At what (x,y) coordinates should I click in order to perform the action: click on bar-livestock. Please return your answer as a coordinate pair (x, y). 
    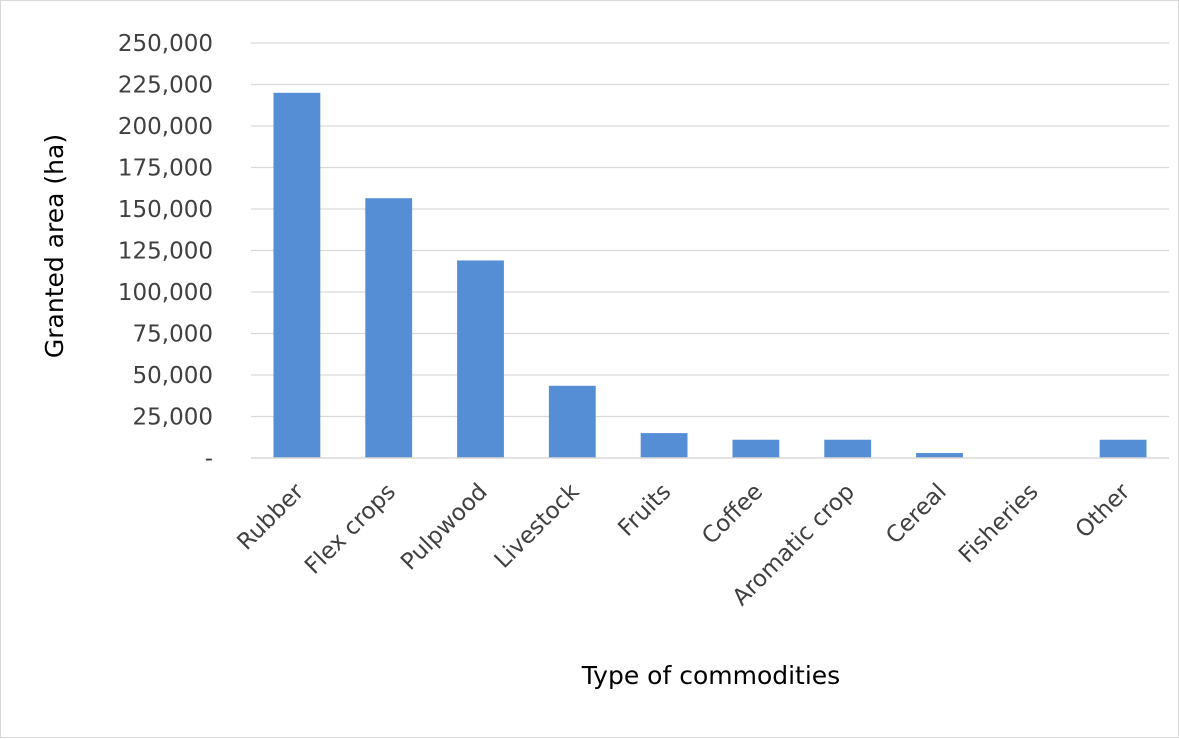
    Looking at the image, I should click on (572, 421).